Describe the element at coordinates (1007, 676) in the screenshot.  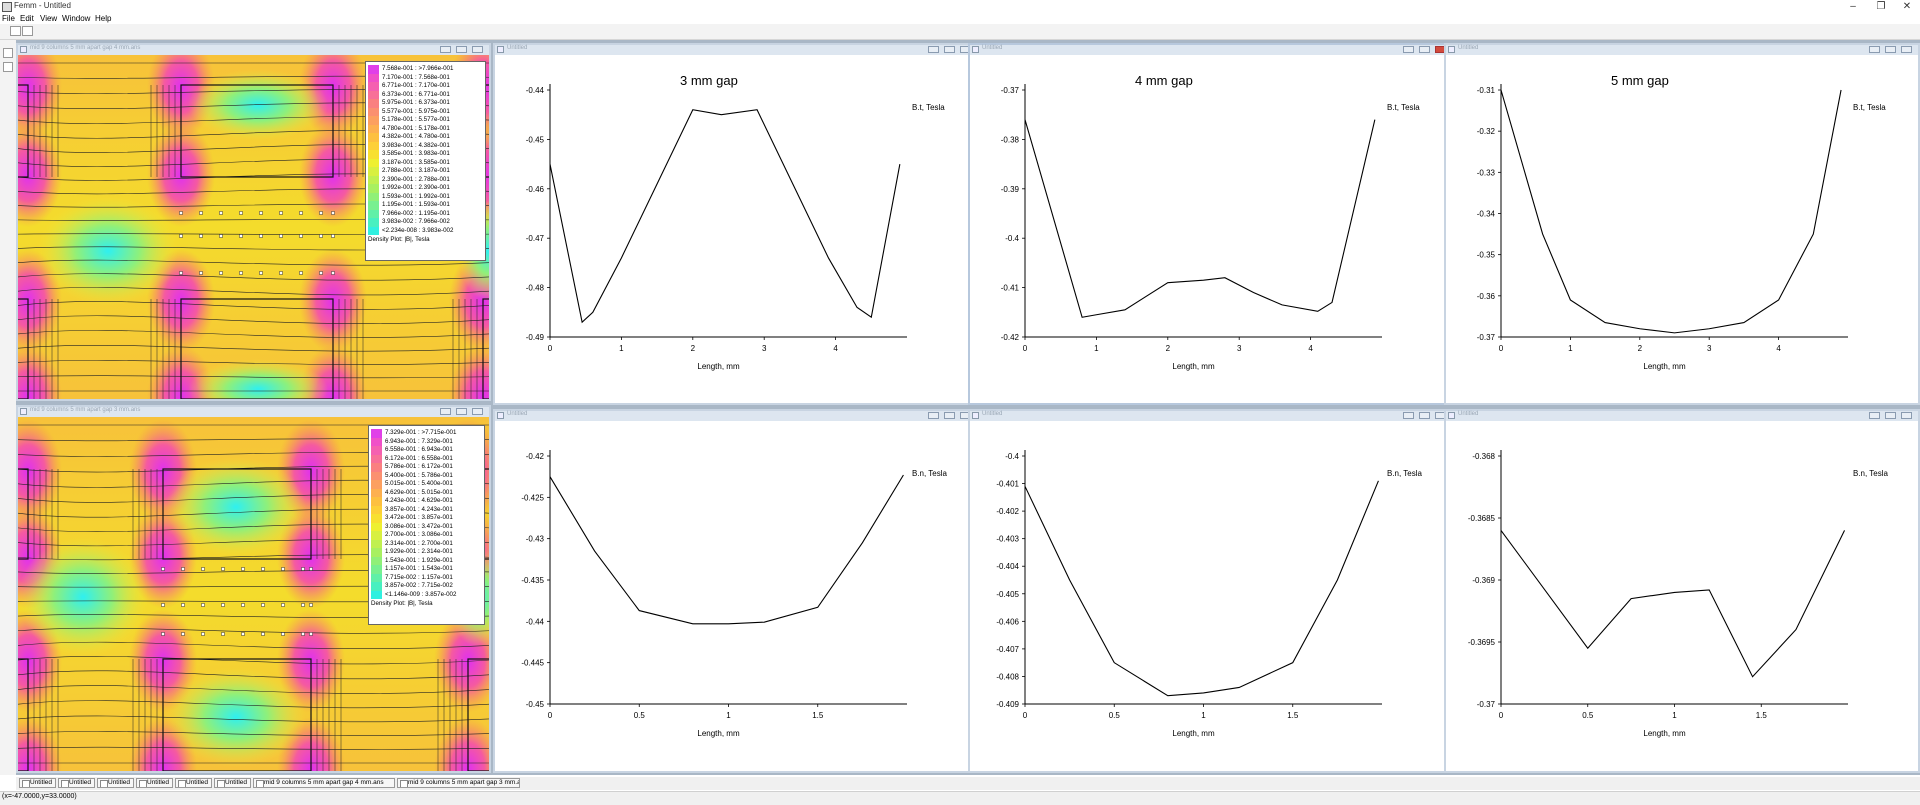
I see `y-tick-label: -0.408` at that location.